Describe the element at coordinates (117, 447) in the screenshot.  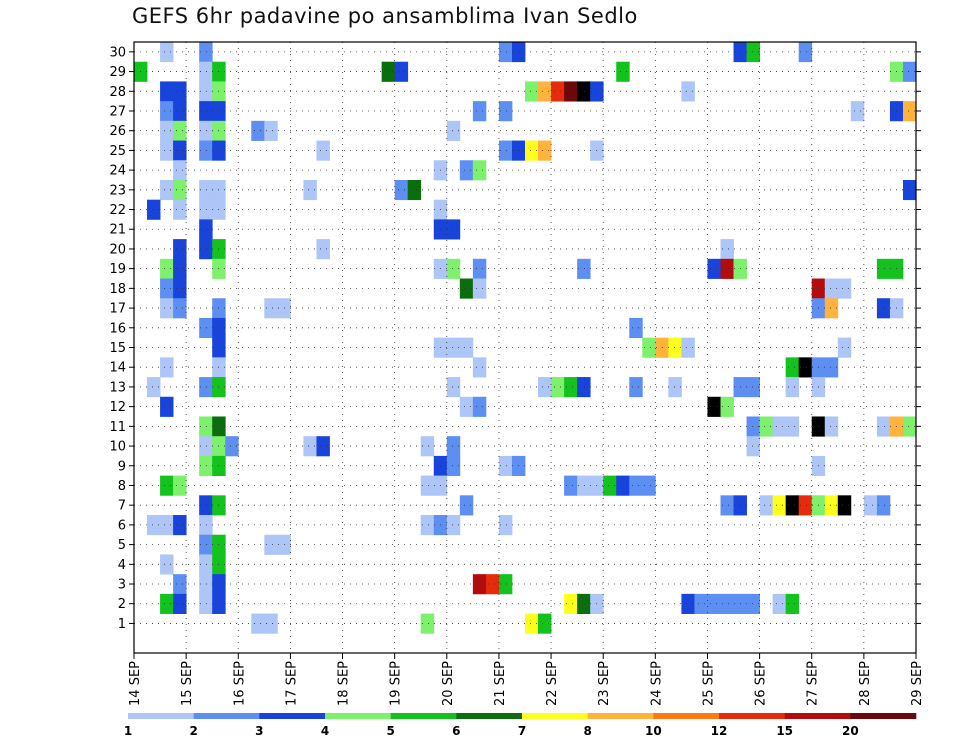
I see `y-tick-label: 10` at that location.